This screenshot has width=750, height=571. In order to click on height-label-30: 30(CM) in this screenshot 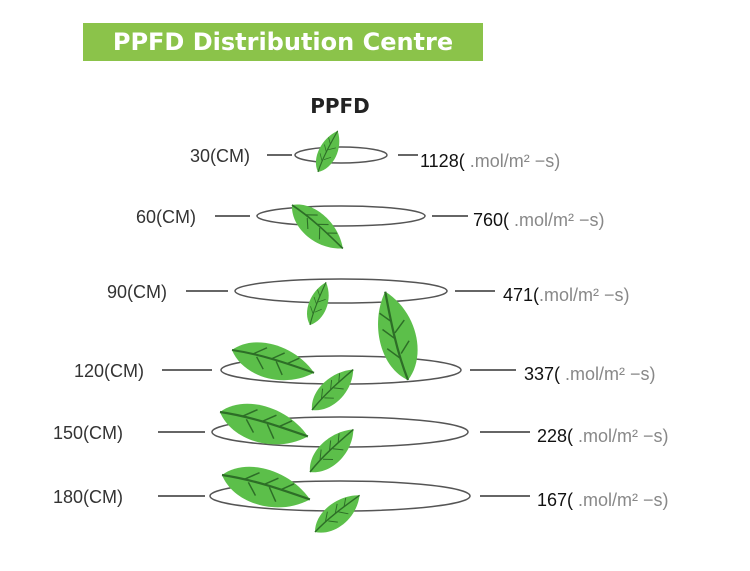, I will do `click(220, 156)`.